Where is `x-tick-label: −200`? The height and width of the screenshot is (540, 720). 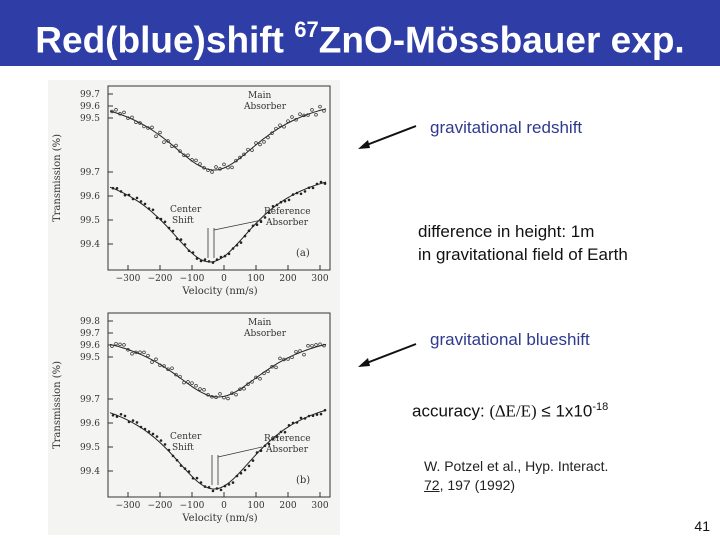 x-tick-label: −200 is located at coordinates (160, 506).